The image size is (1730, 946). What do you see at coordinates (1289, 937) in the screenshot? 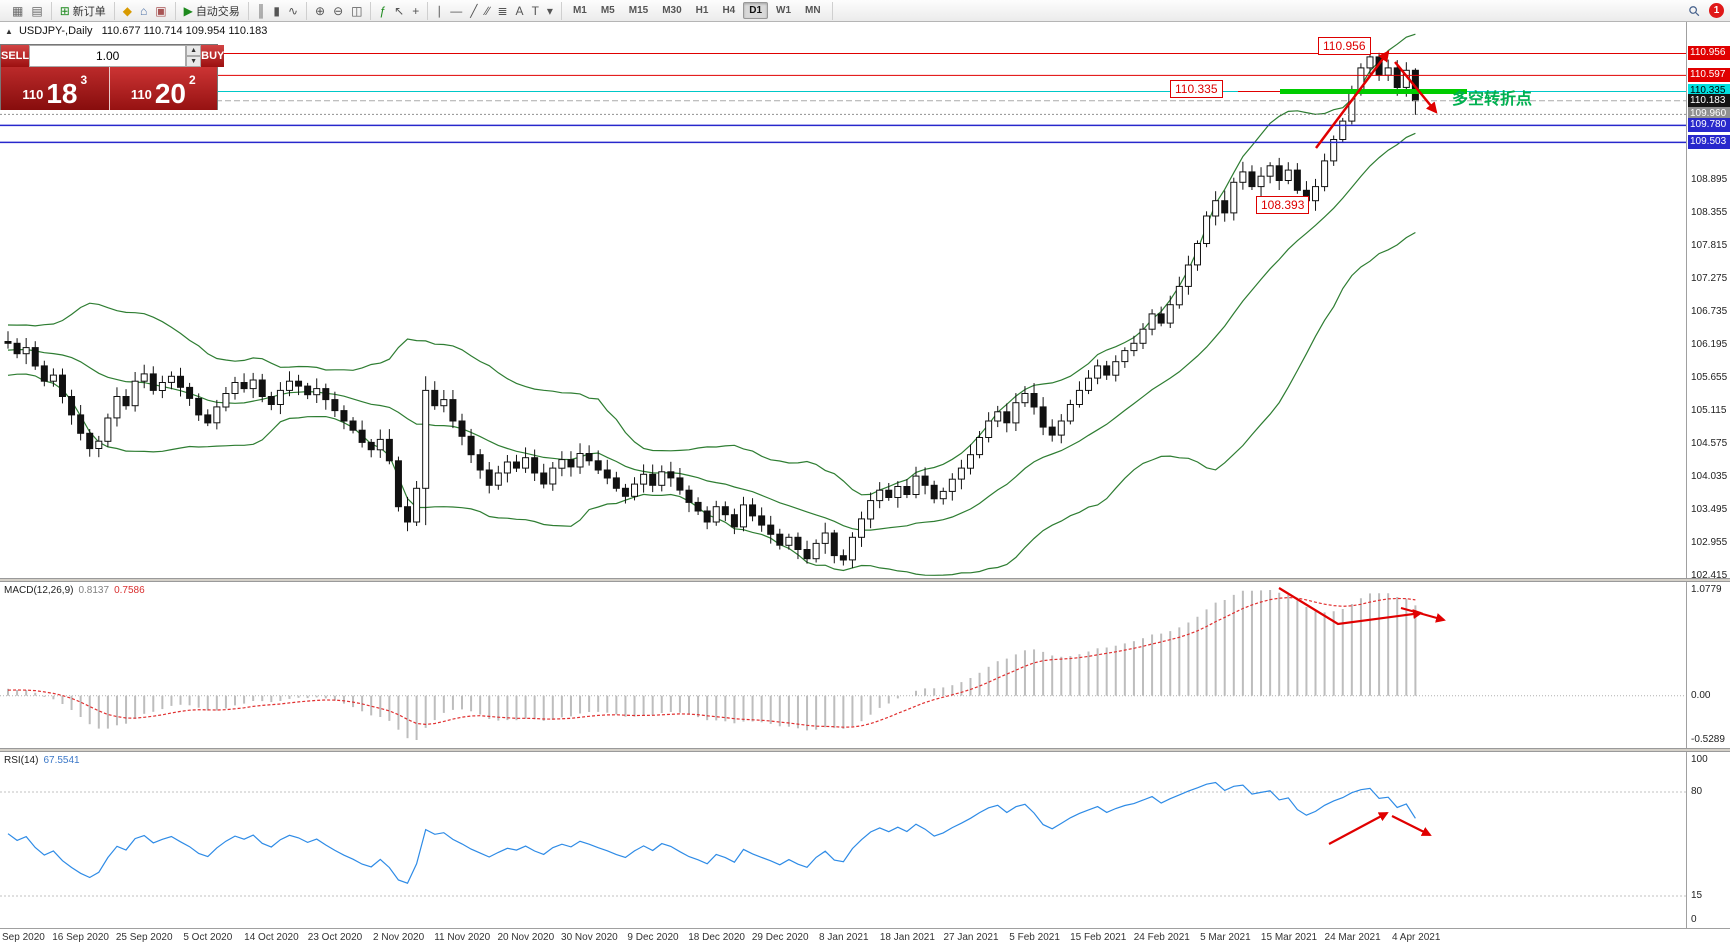
I see `date-label: 15 Mar 2021` at bounding box center [1289, 937].